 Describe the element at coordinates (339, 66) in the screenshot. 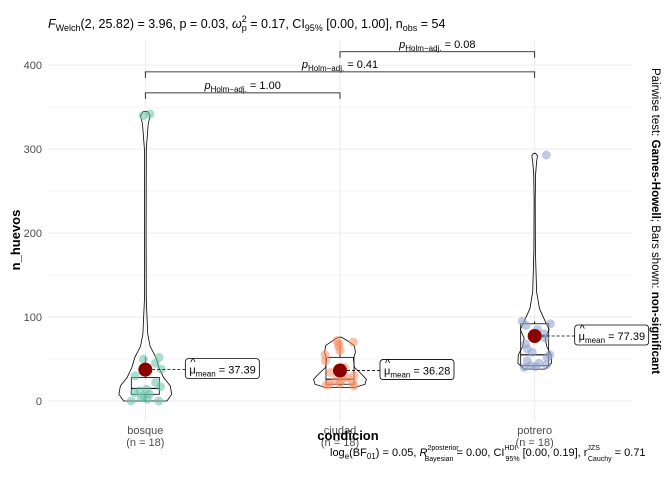

I see `pairwise-label: pHolm−adj. = 0.41` at that location.